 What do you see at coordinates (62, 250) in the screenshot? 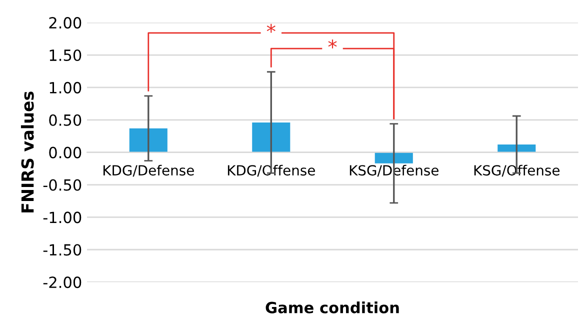
I see `y-tick-label: -1.50` at bounding box center [62, 250].